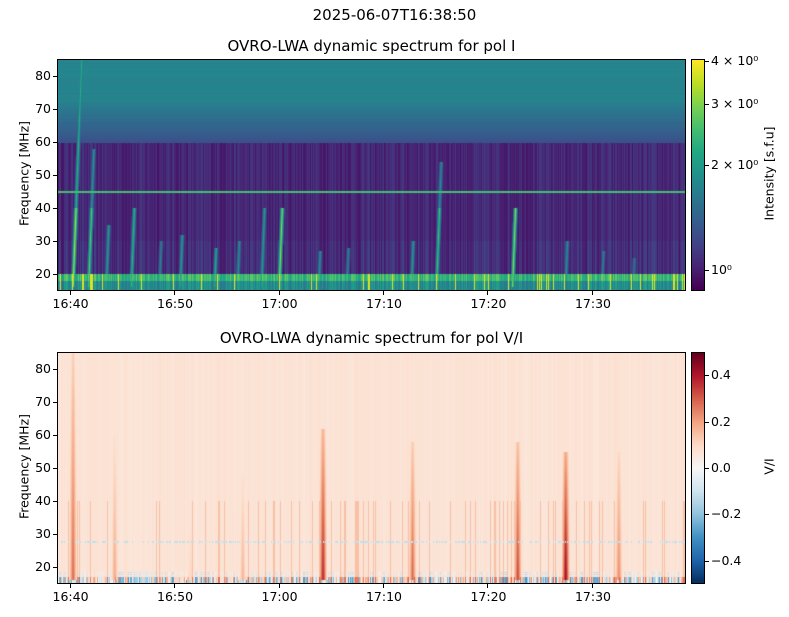 Image resolution: width=789 pixels, height=617 pixels. What do you see at coordinates (43, 567) in the screenshot?
I see `panel2-ytick-label: 20` at bounding box center [43, 567].